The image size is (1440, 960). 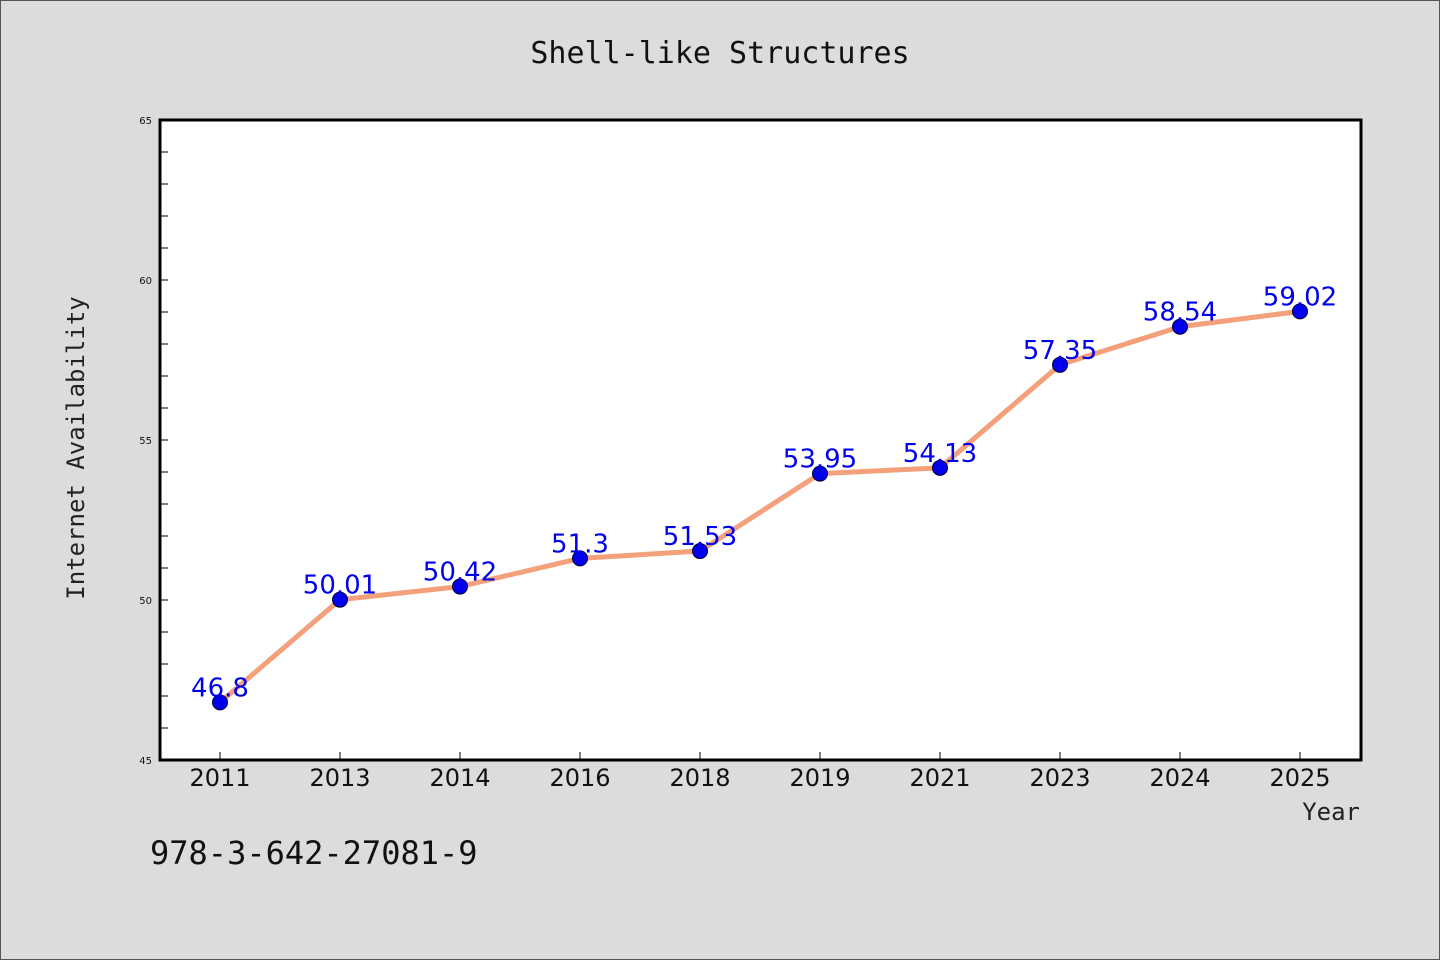 What do you see at coordinates (145, 601) in the screenshot?
I see `y-tick-label: 50` at bounding box center [145, 601].